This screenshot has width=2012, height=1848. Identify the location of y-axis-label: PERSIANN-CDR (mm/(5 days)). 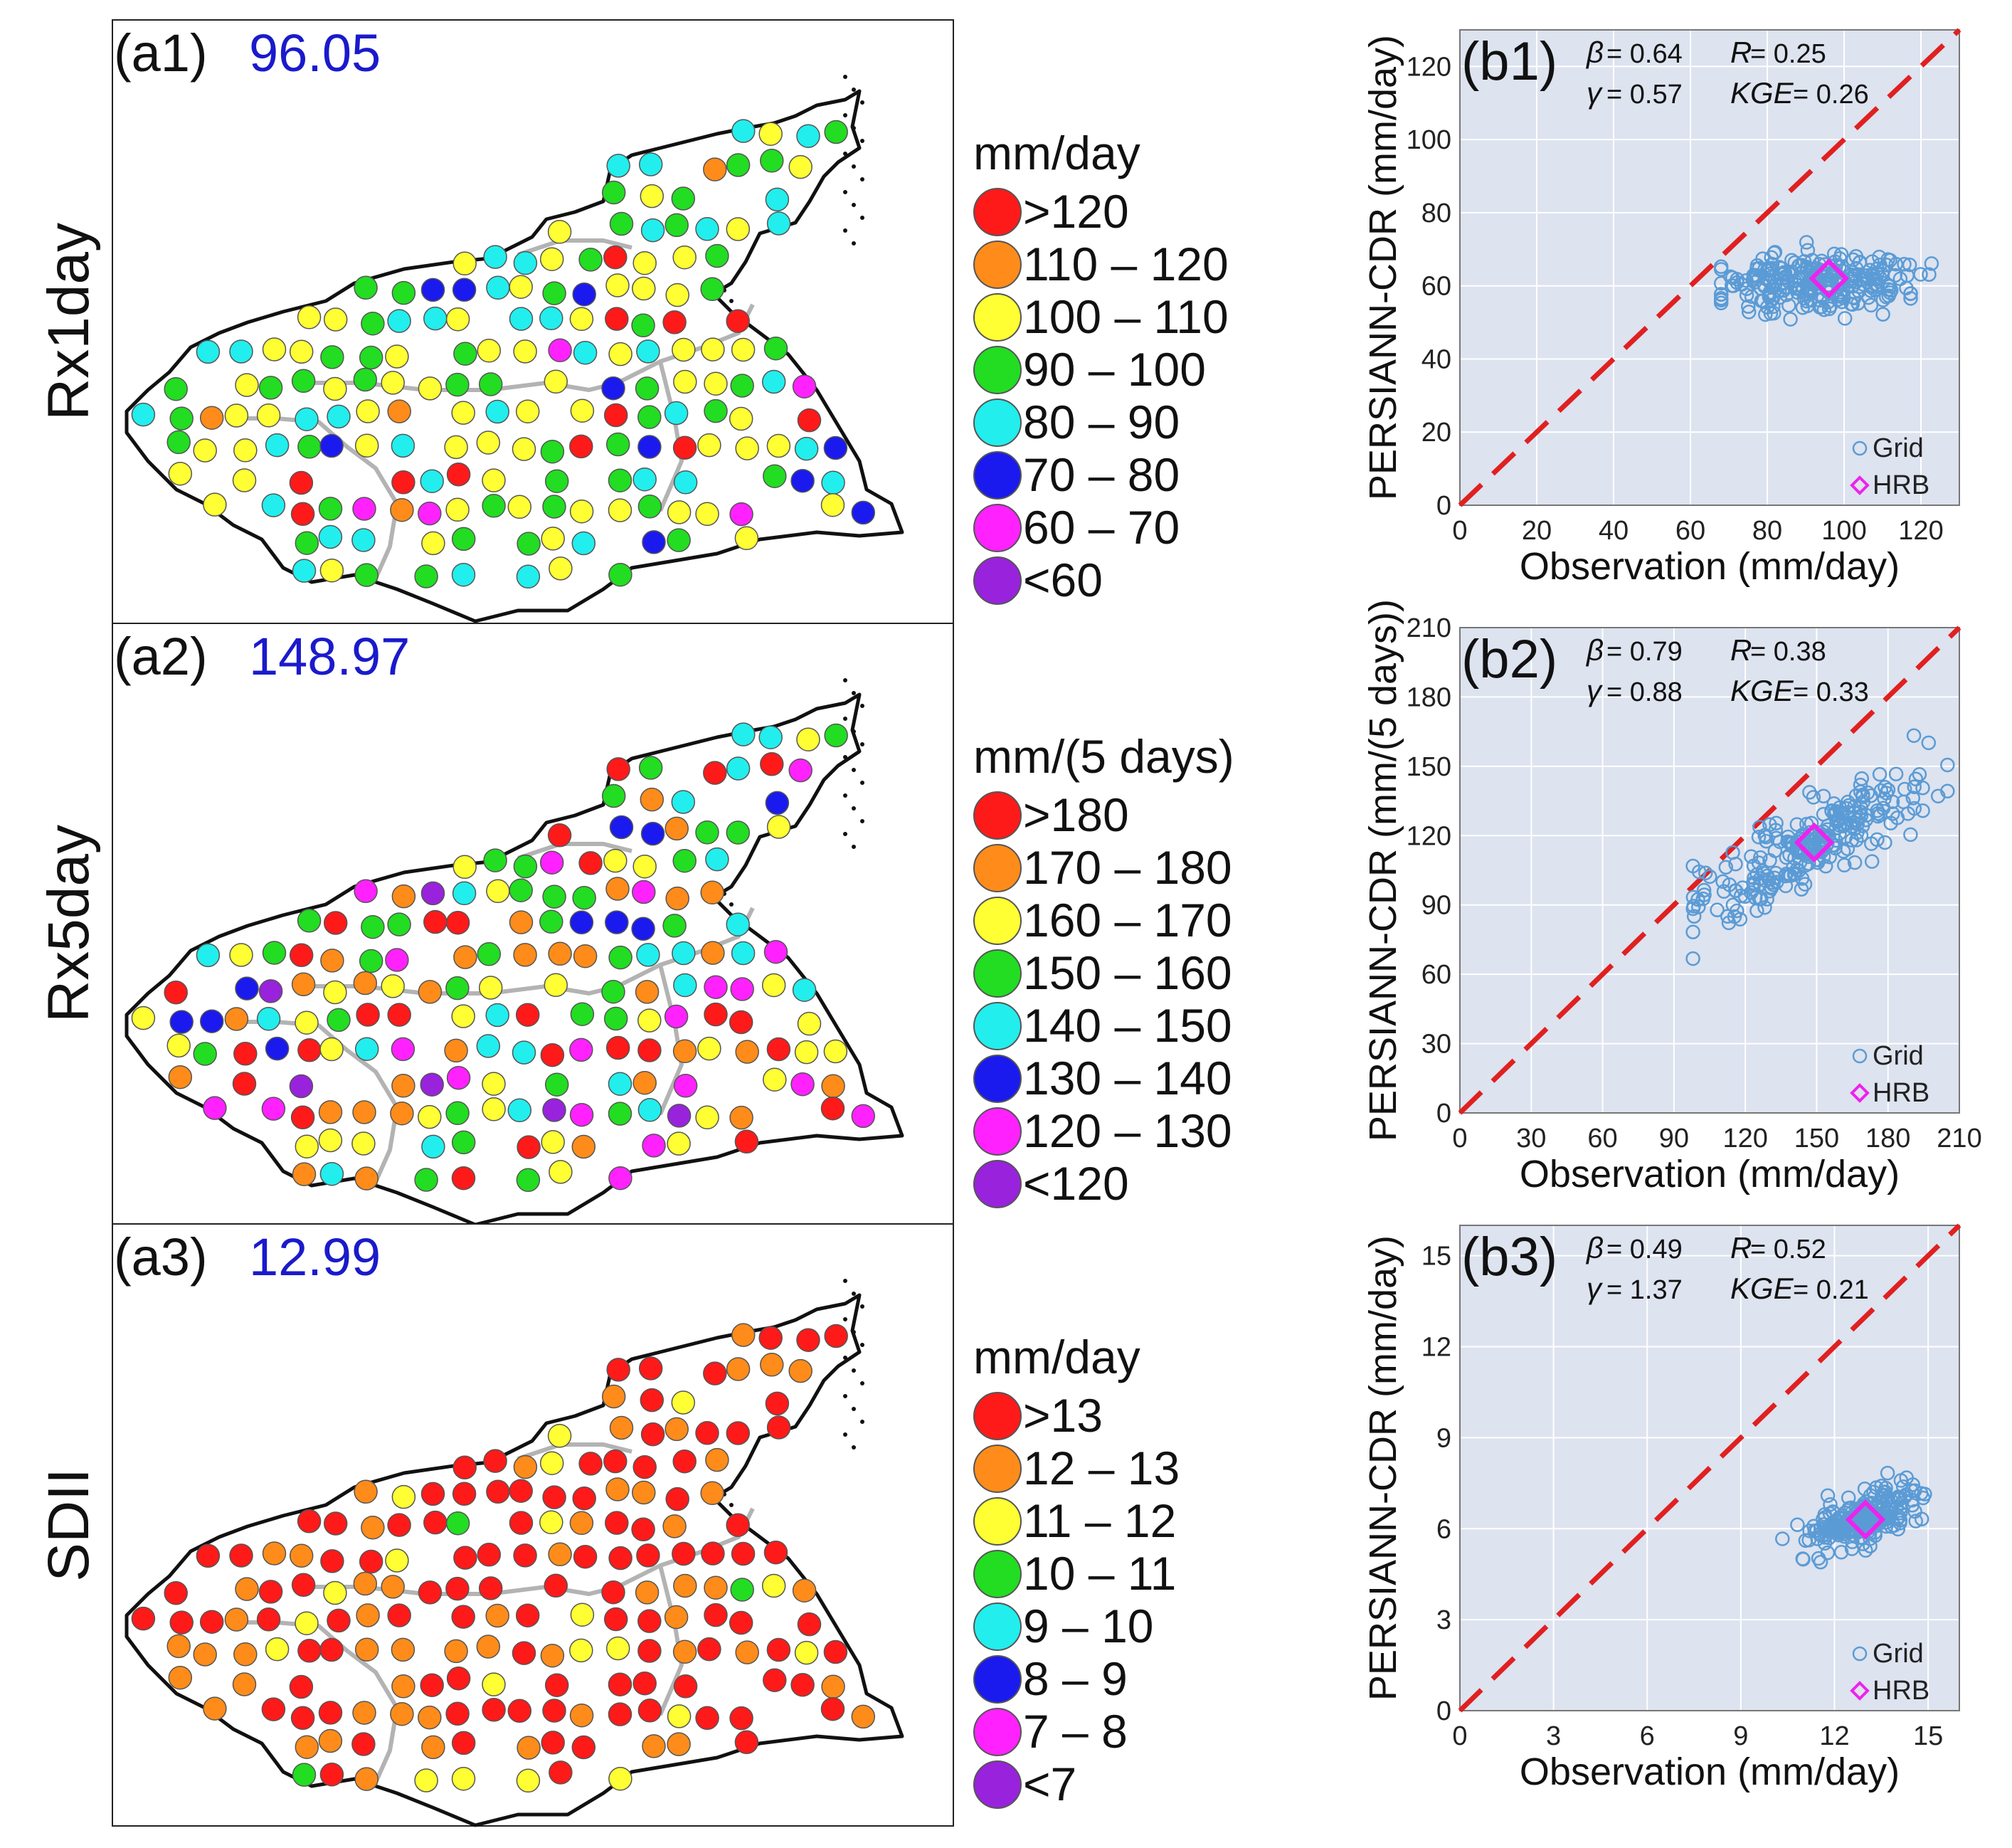
(1383, 870).